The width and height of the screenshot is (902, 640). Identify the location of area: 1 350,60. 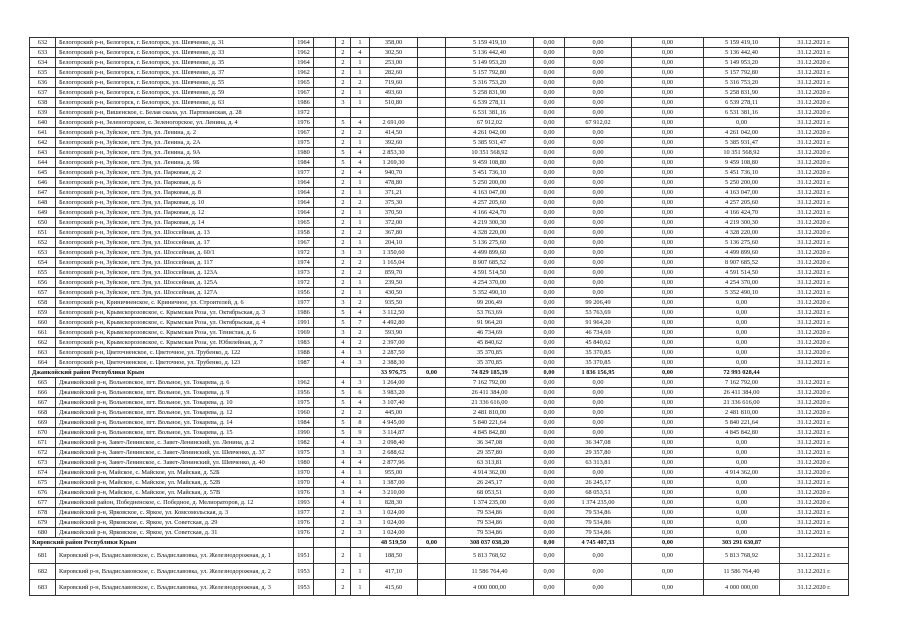
(393, 252).